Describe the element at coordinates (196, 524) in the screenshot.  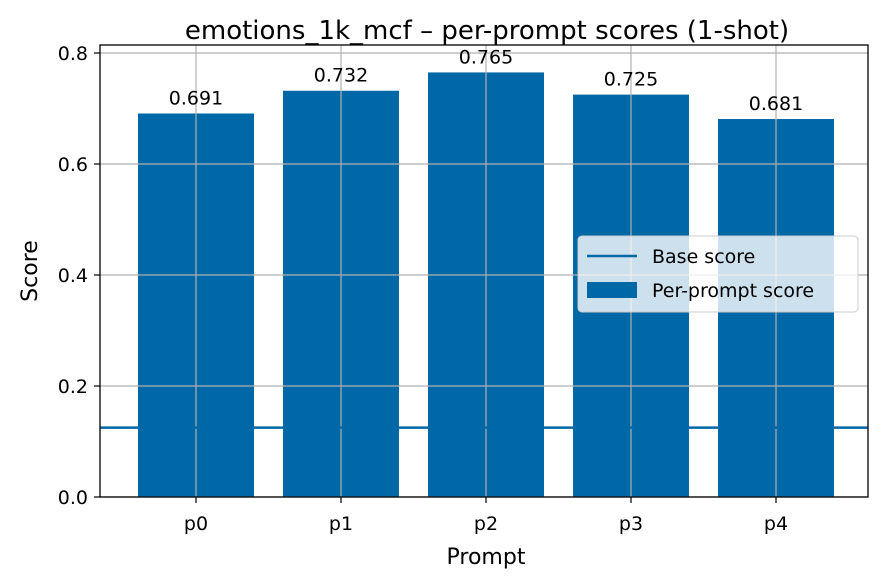
I see `x-tick-label-p0: p0` at that location.